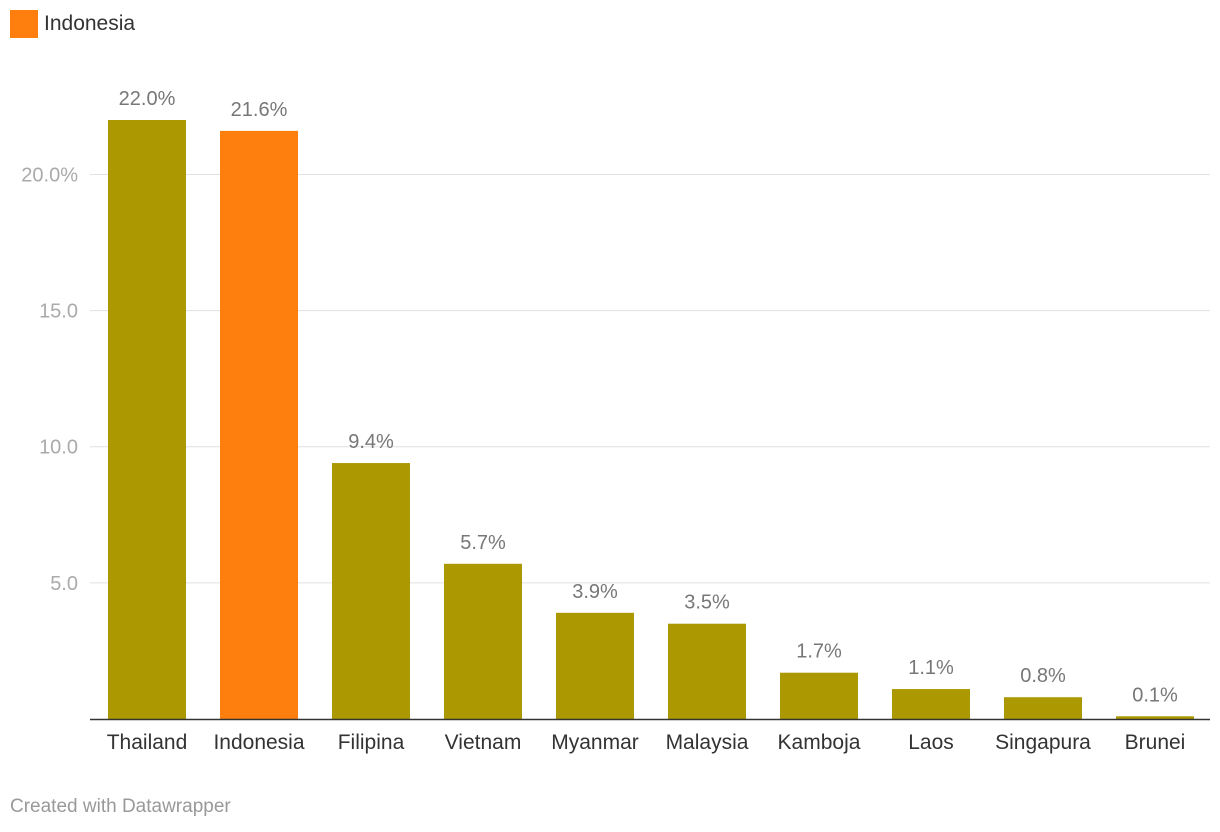 Image resolution: width=1220 pixels, height=832 pixels. What do you see at coordinates (90, 23) in the screenshot?
I see `legend-label-indonesia: Indonesia` at bounding box center [90, 23].